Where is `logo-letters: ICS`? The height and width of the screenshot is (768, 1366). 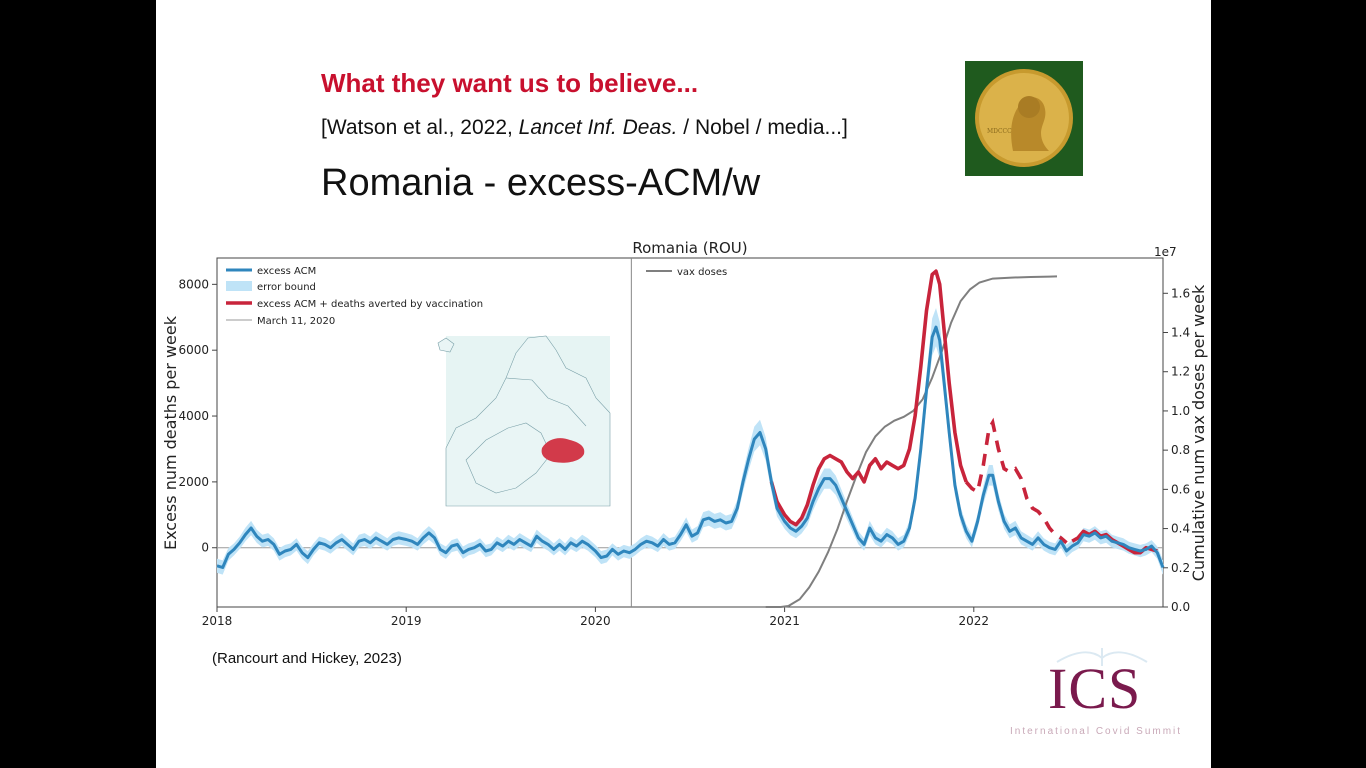
logo-letters: ICS is located at coordinates (1095, 688).